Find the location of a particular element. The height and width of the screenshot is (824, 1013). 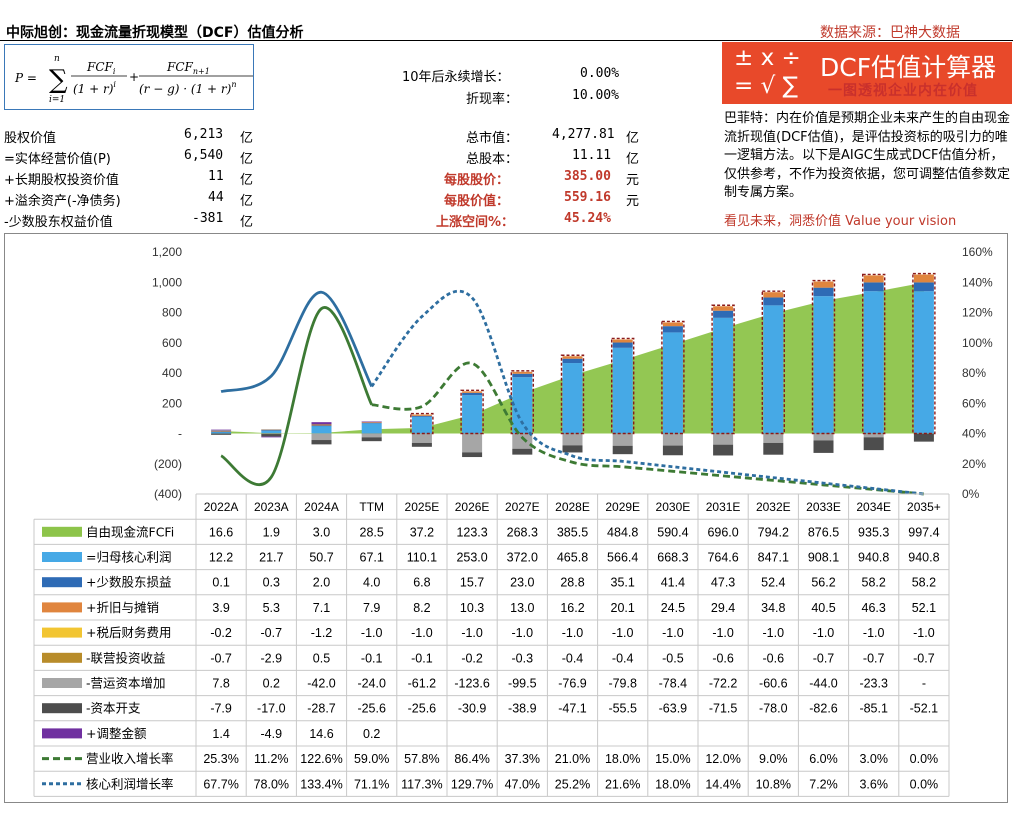

table-cell: 7.2% is located at coordinates (823, 784).